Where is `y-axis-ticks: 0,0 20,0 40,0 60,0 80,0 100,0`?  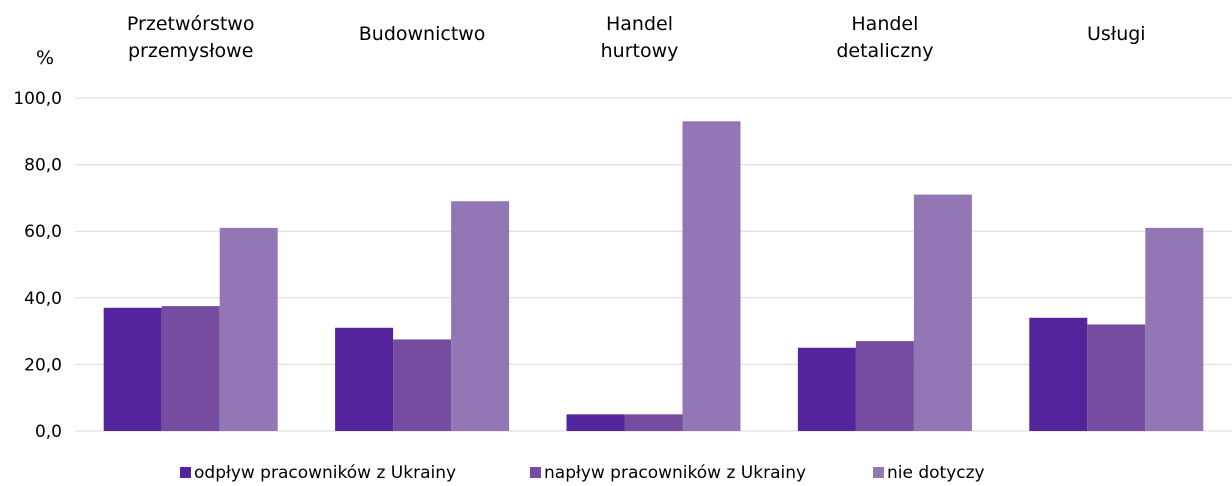 y-axis-ticks: 0,0 20,0 40,0 60,0 80,0 100,0 is located at coordinates (37, 265).